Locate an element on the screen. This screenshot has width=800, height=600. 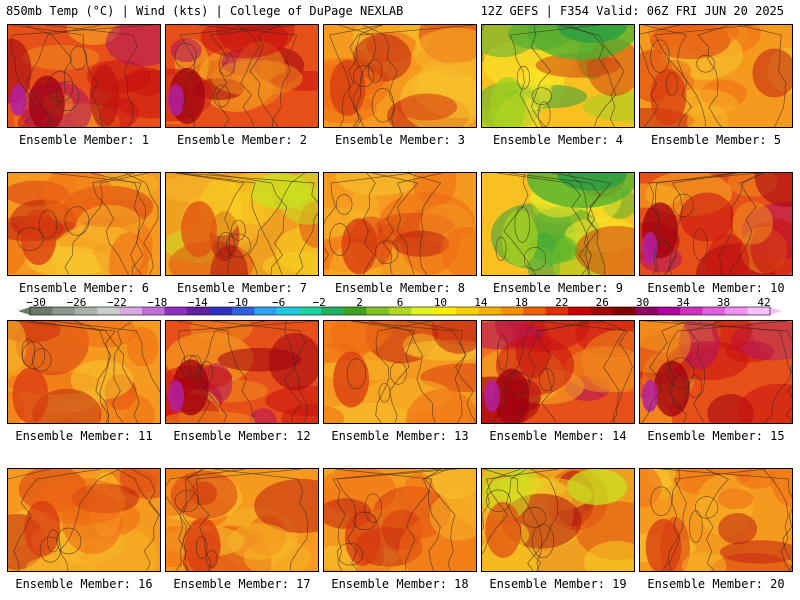
ensemble-member-label: Ensemble Member: 13 is located at coordinates (400, 436).